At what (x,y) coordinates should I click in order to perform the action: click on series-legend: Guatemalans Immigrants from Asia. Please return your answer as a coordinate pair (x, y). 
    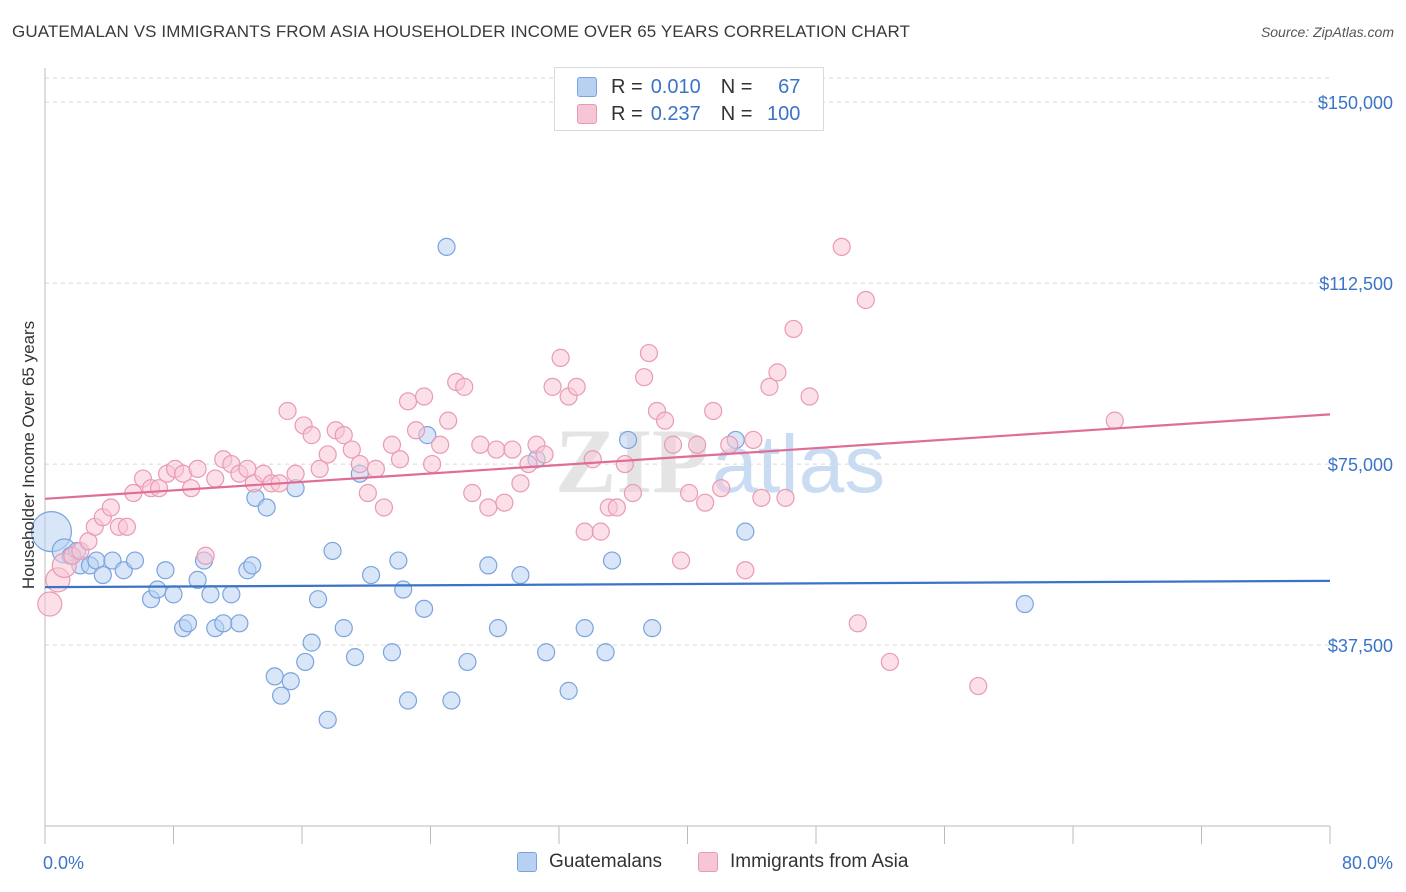
    Looking at the image, I should click on (703, 864).